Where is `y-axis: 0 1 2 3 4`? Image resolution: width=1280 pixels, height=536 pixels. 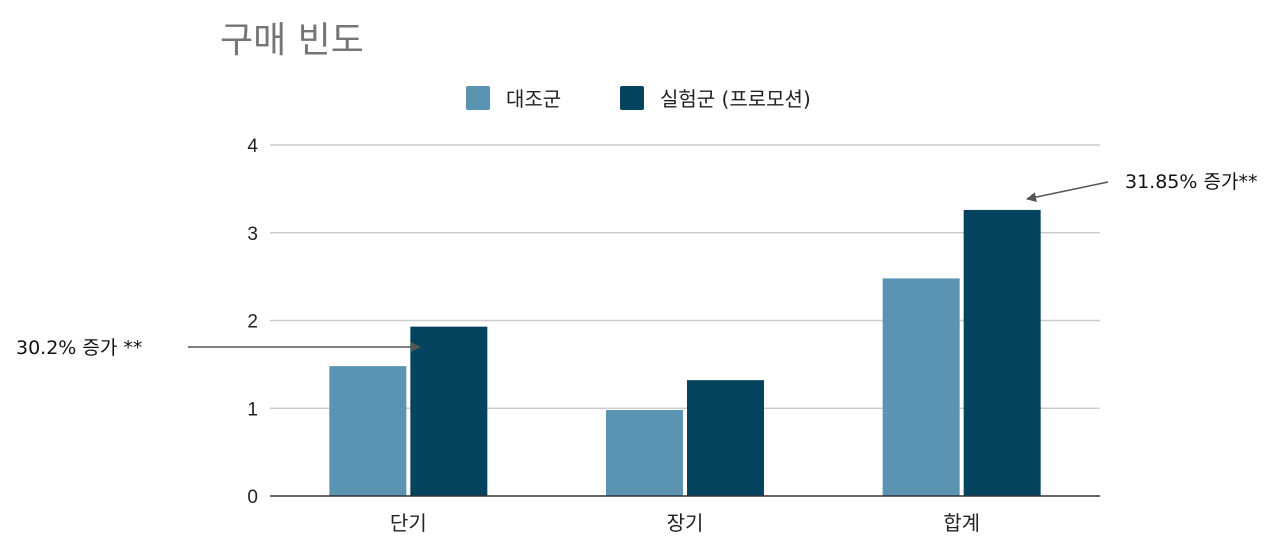 y-axis: 0 1 2 3 4 is located at coordinates (252, 322).